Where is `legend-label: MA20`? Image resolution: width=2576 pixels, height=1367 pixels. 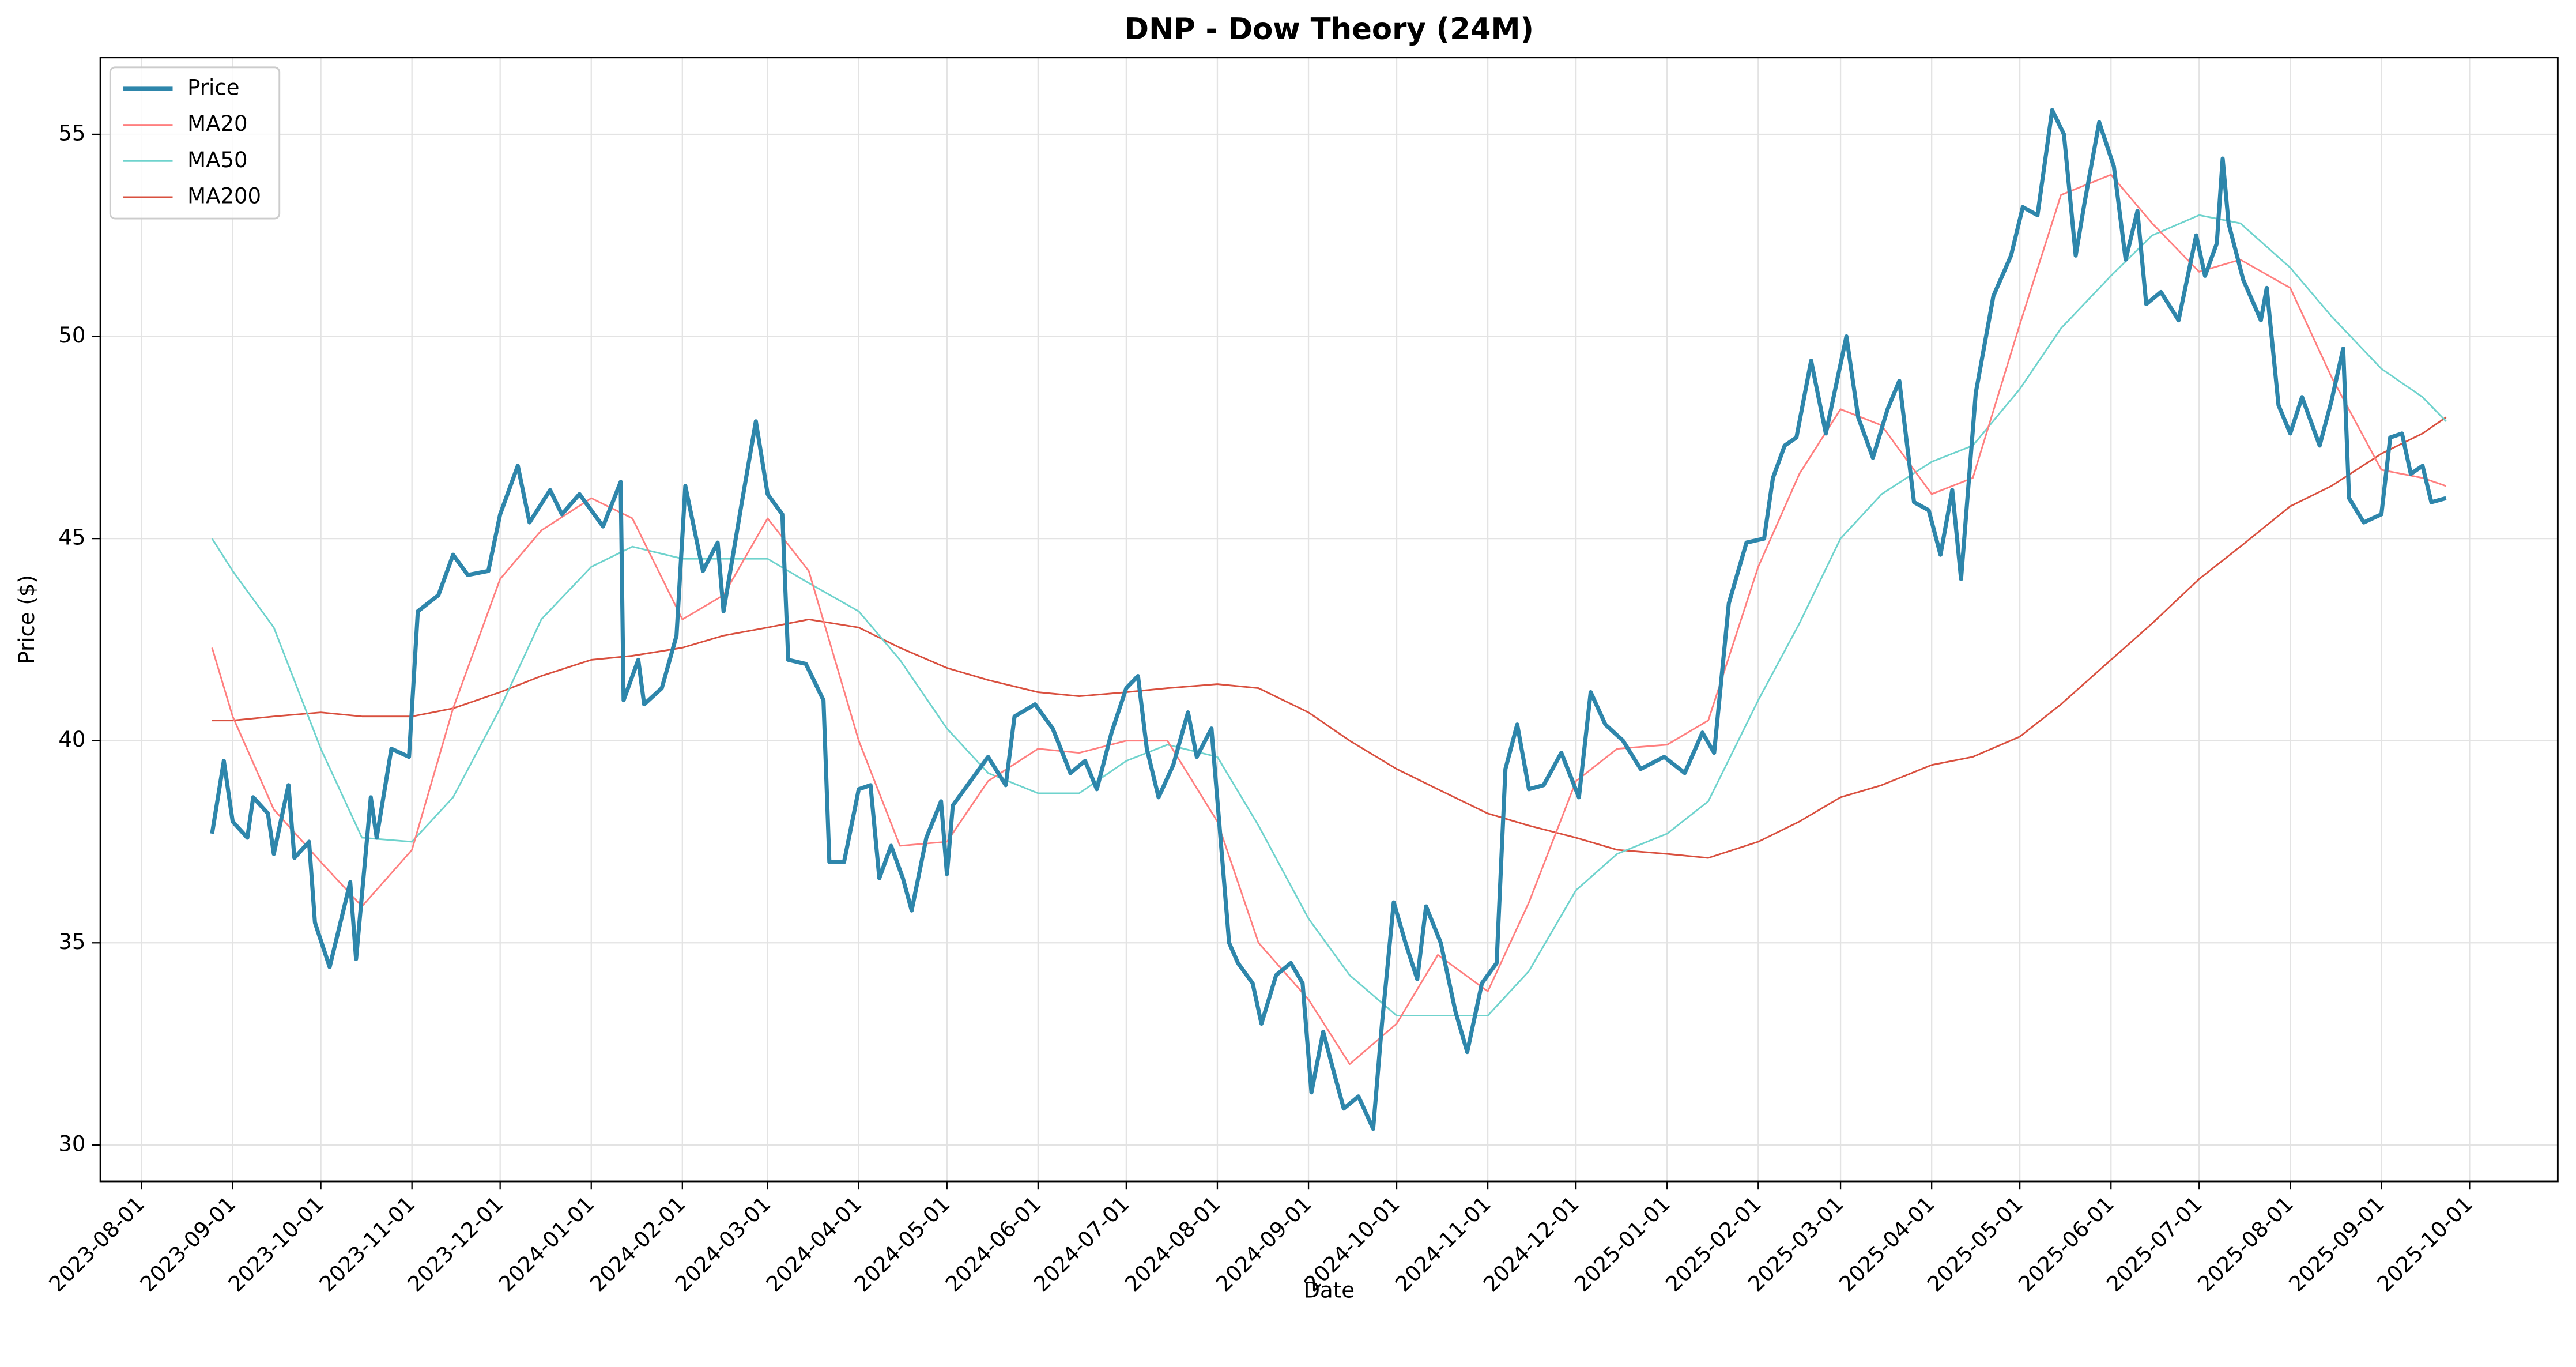
legend-label: MA20 is located at coordinates (217, 124).